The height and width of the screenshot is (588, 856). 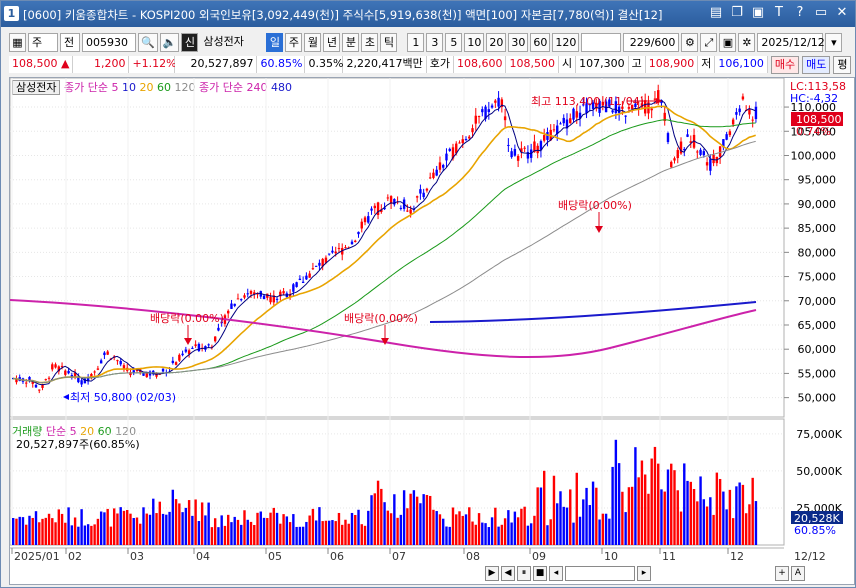 I want to click on minute-10: 10, so click(x=474, y=42).